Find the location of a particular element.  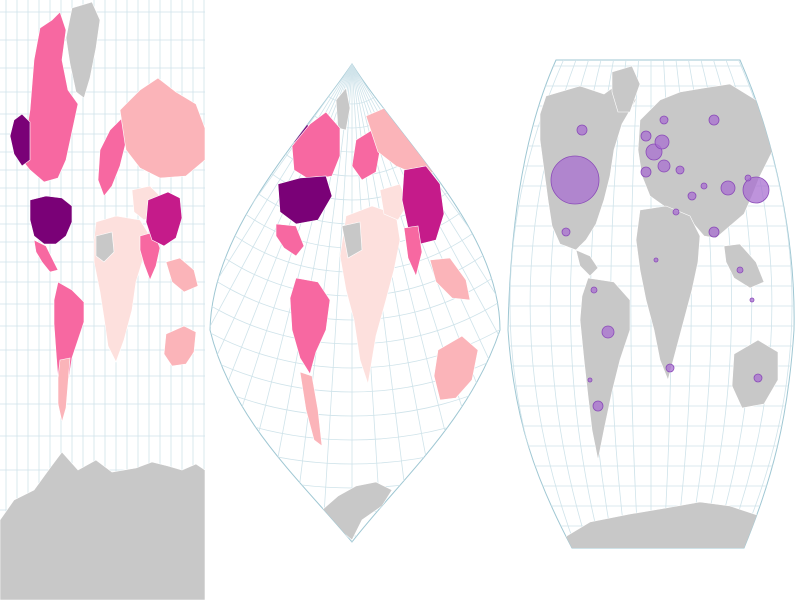

ne-southeast-asia-shape is located at coordinates (744, 266).